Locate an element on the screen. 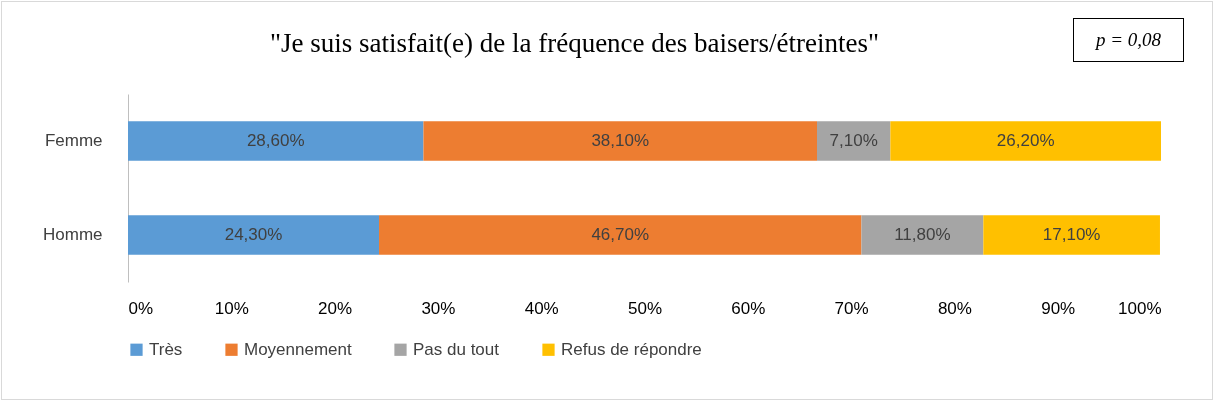  x-tick-label: 10% is located at coordinates (231, 308).